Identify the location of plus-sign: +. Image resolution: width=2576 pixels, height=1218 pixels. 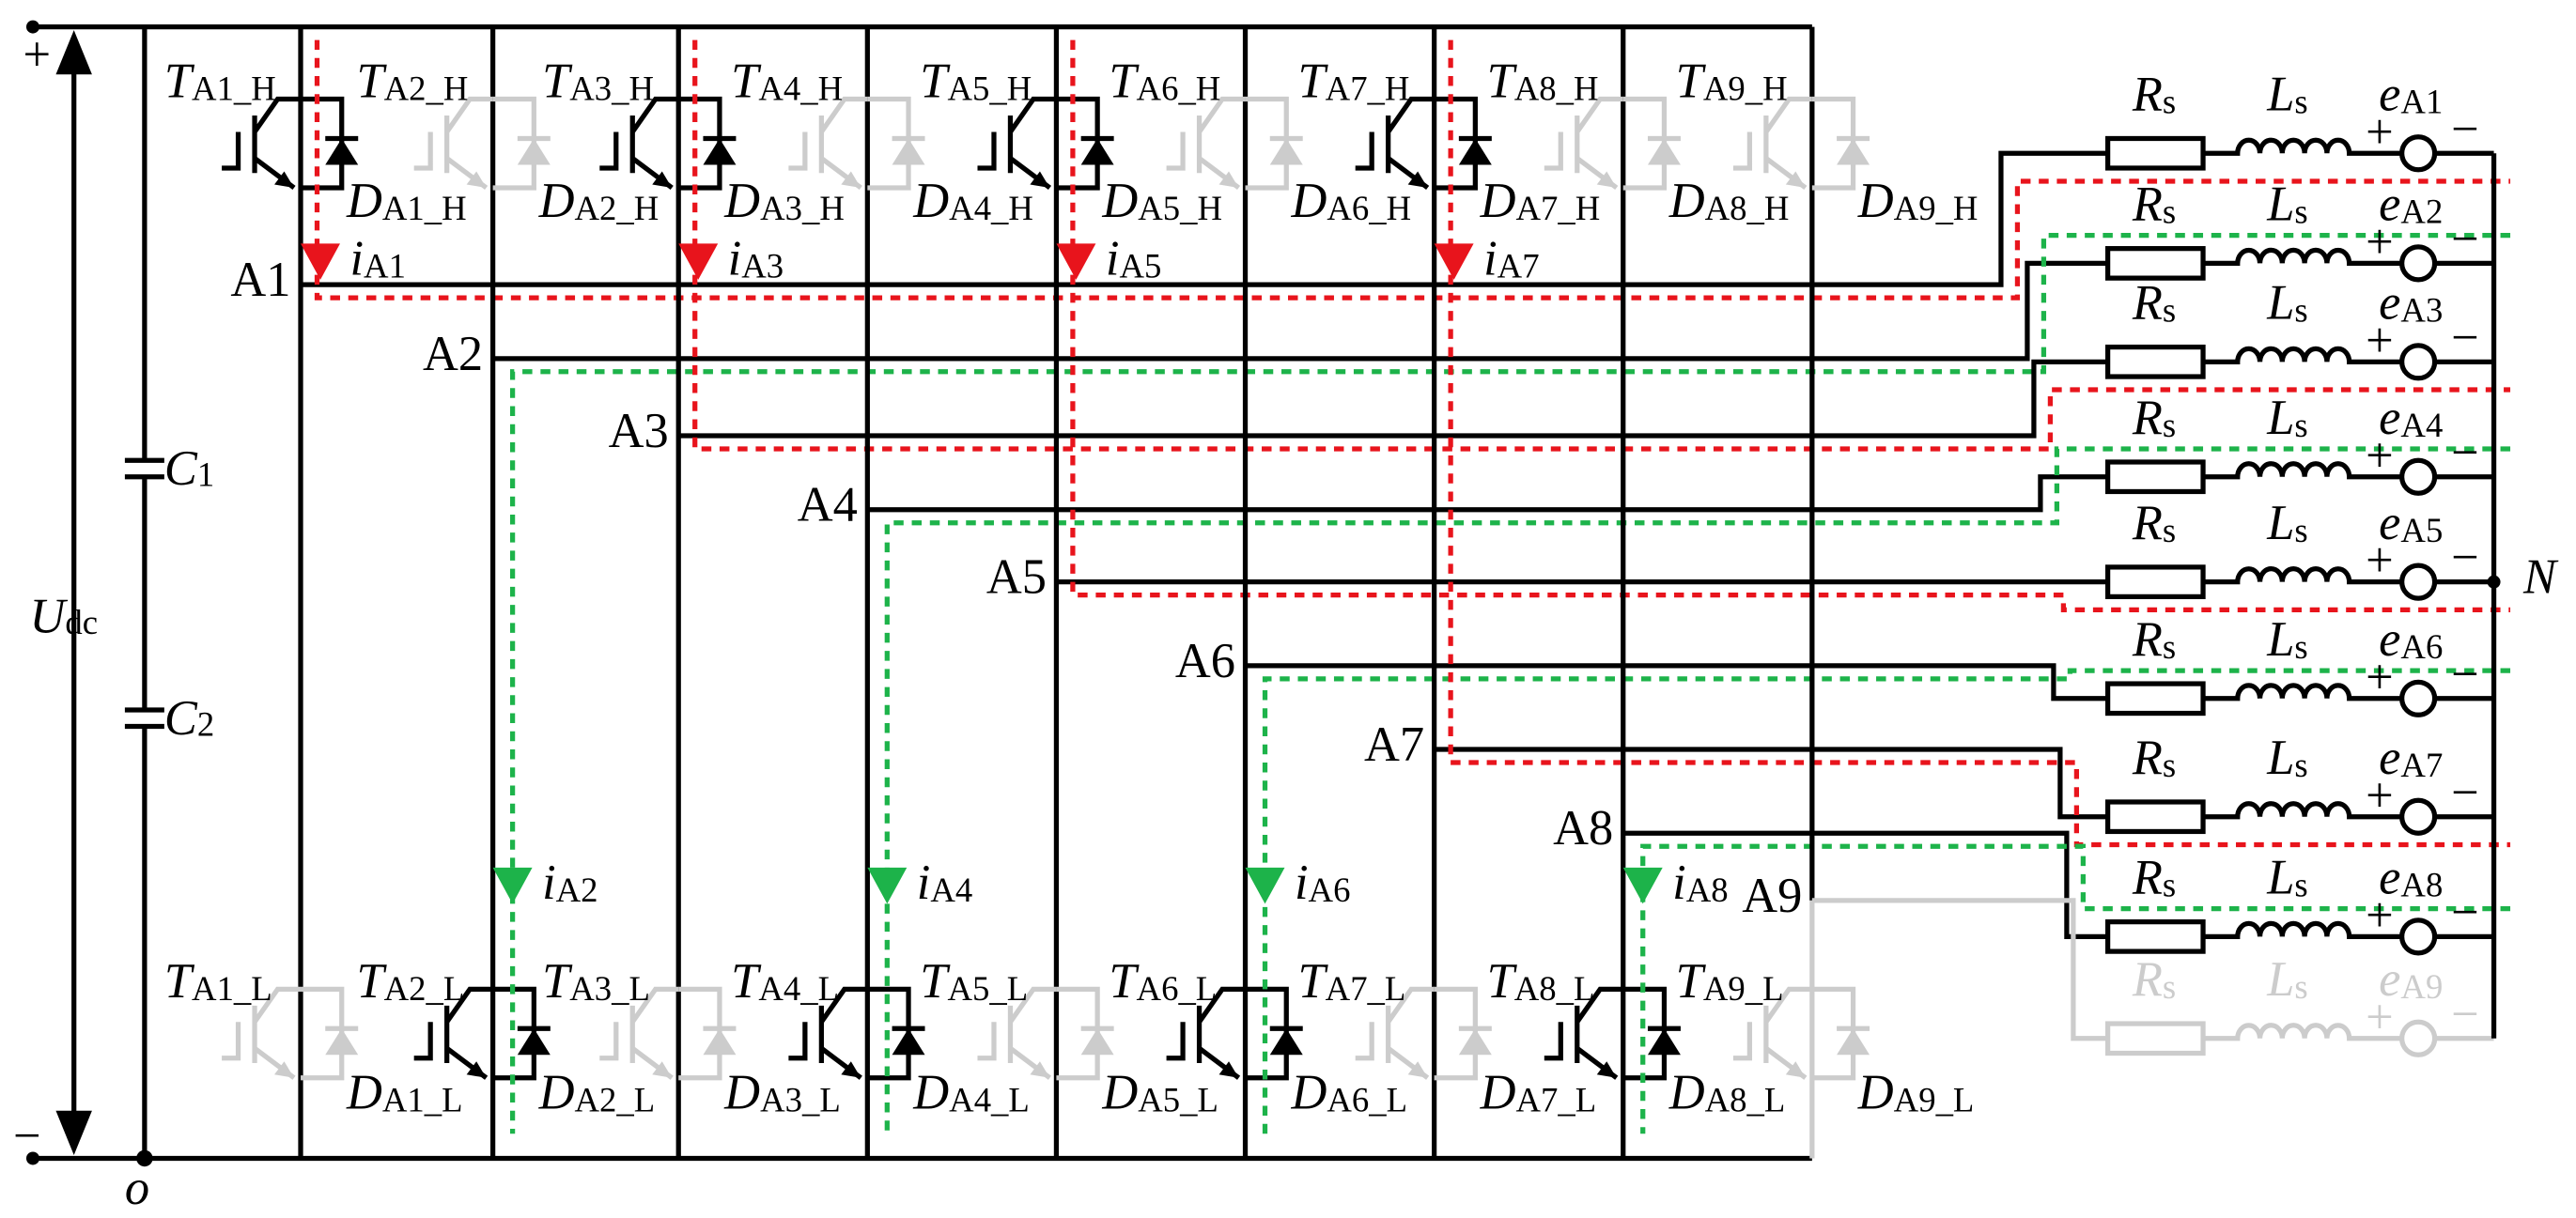
(2380, 242).